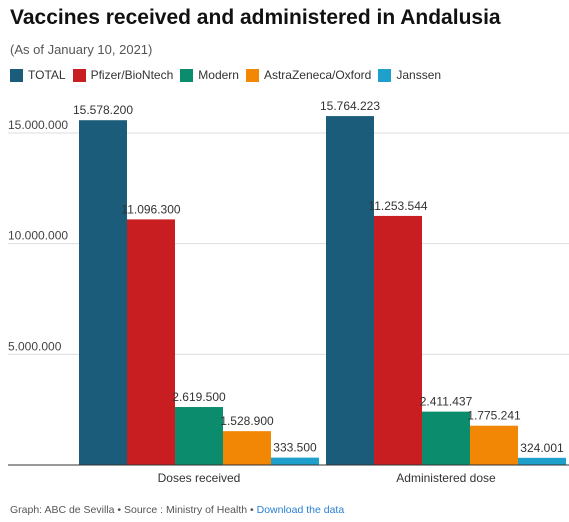  Describe the element at coordinates (350, 106) in the screenshot. I see `data-label: 15.764.223` at that location.